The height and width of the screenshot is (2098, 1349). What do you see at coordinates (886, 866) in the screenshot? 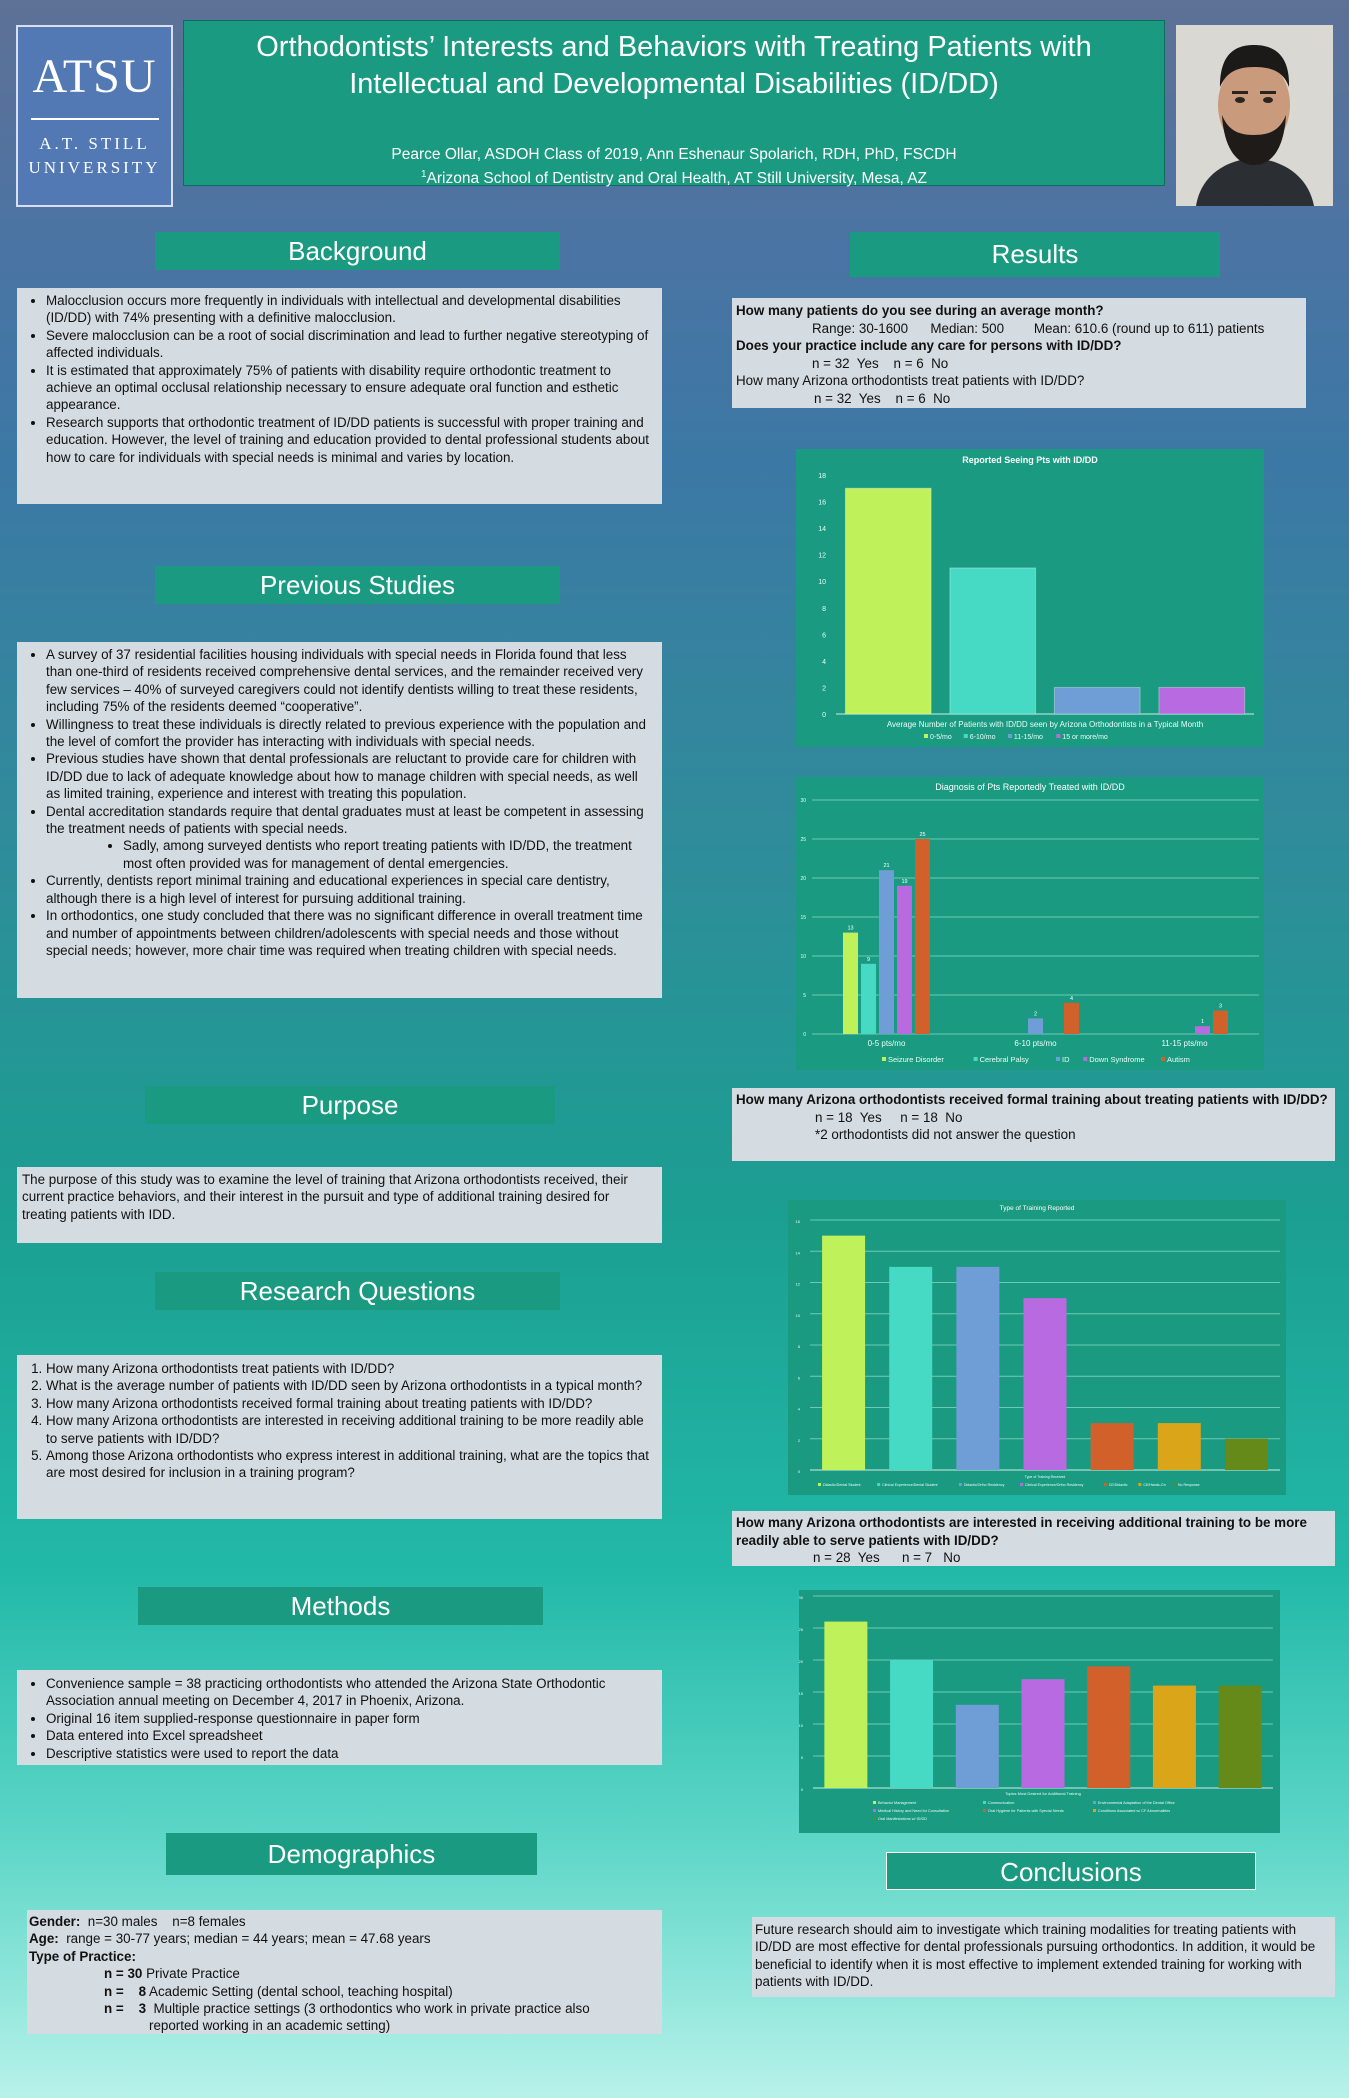
I see `data-label: 21` at bounding box center [886, 866].